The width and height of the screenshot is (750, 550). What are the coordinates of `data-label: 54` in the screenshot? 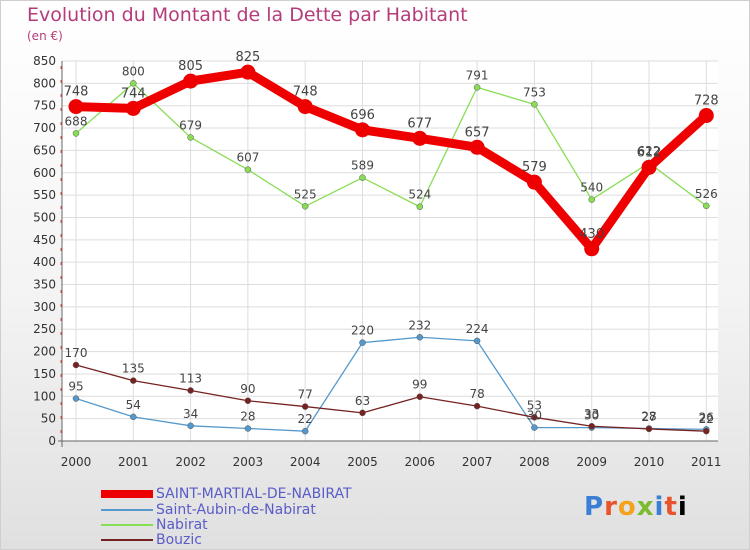 It's located at (133, 405).